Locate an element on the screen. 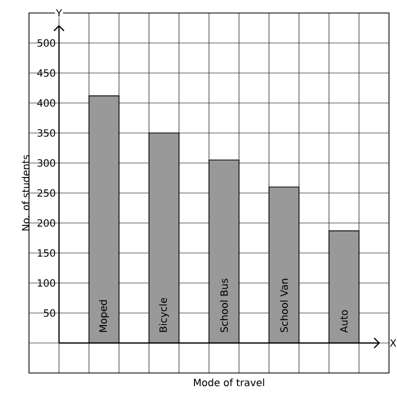 Image resolution: width=397 pixels, height=399 pixels. y-tick-label: 250 is located at coordinates (47, 193).